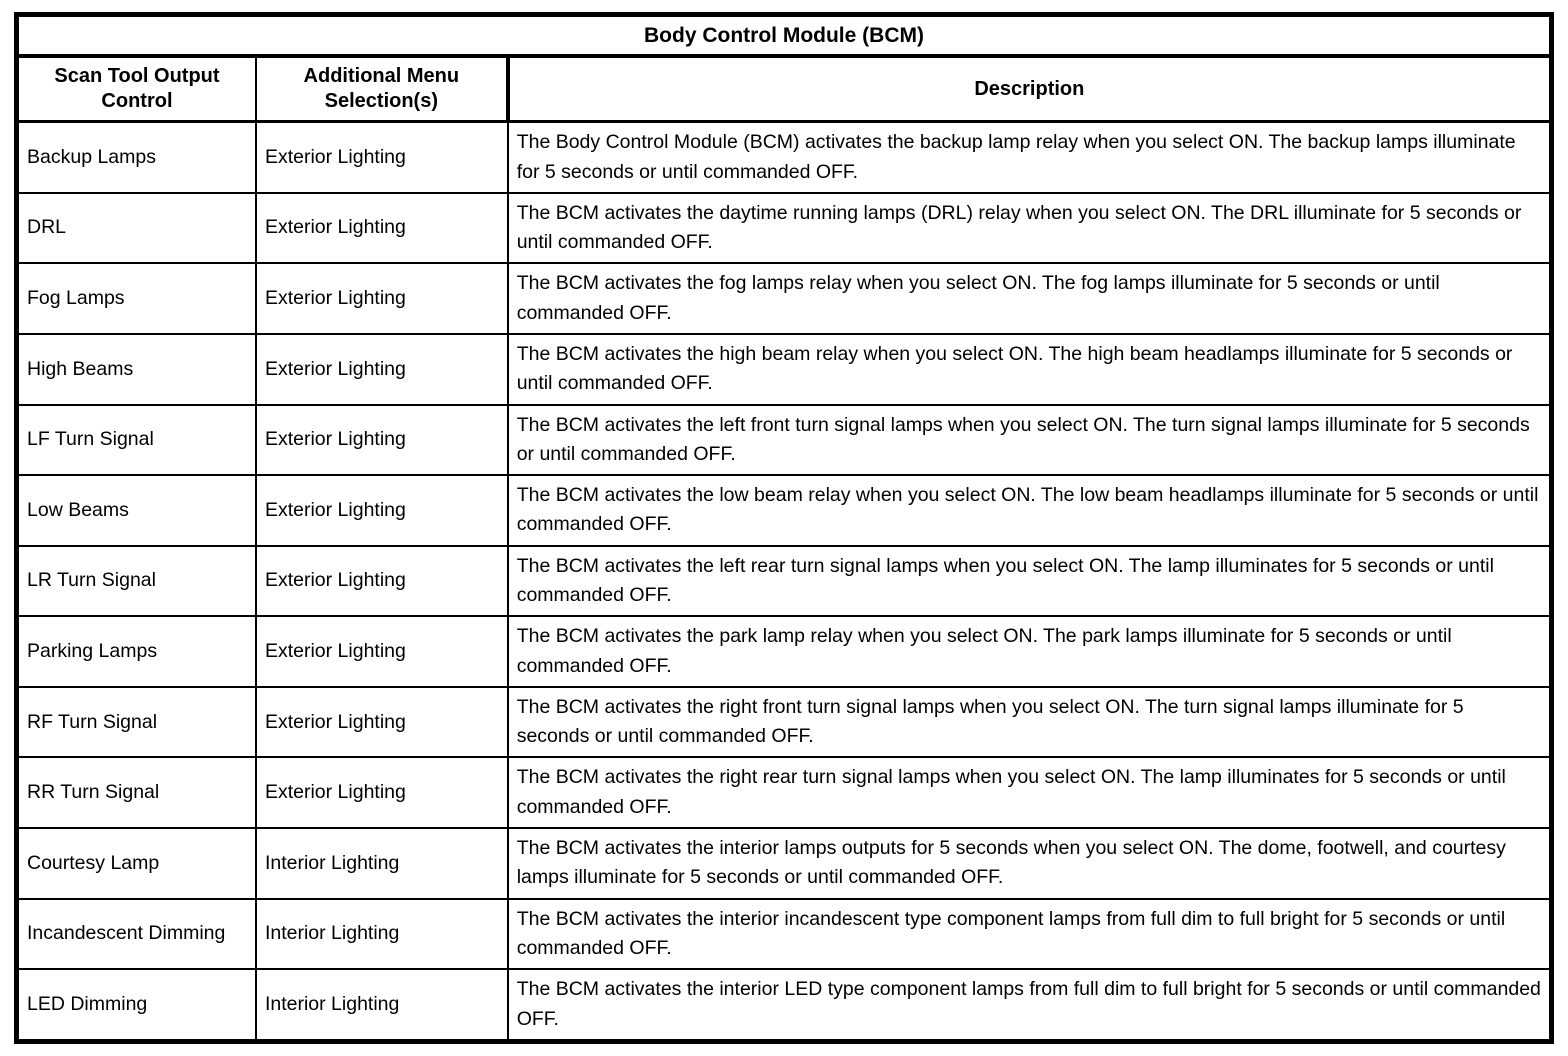  What do you see at coordinates (381, 89) in the screenshot?
I see `column-header-additional-menu-selections: Additional Menu Selection(s)` at bounding box center [381, 89].